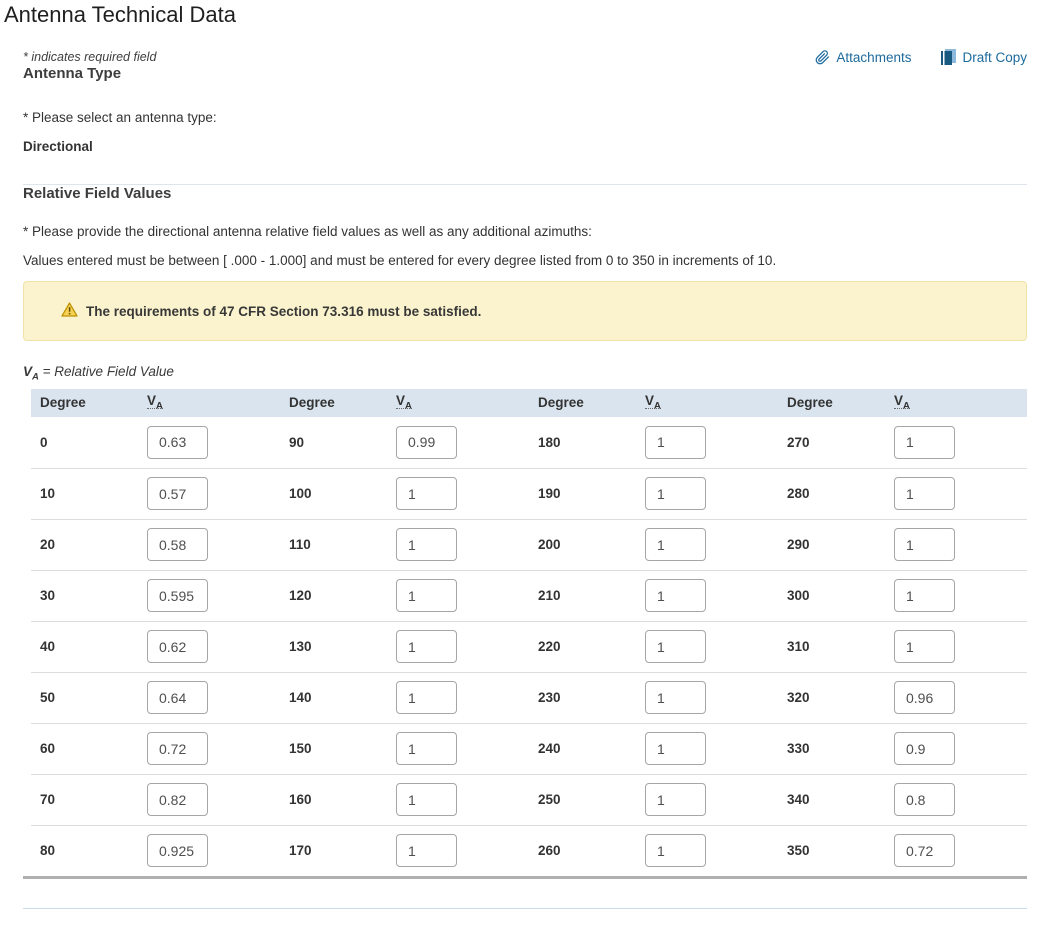 The width and height of the screenshot is (1053, 945). What do you see at coordinates (48, 545) in the screenshot?
I see `degree-label: 20` at bounding box center [48, 545].